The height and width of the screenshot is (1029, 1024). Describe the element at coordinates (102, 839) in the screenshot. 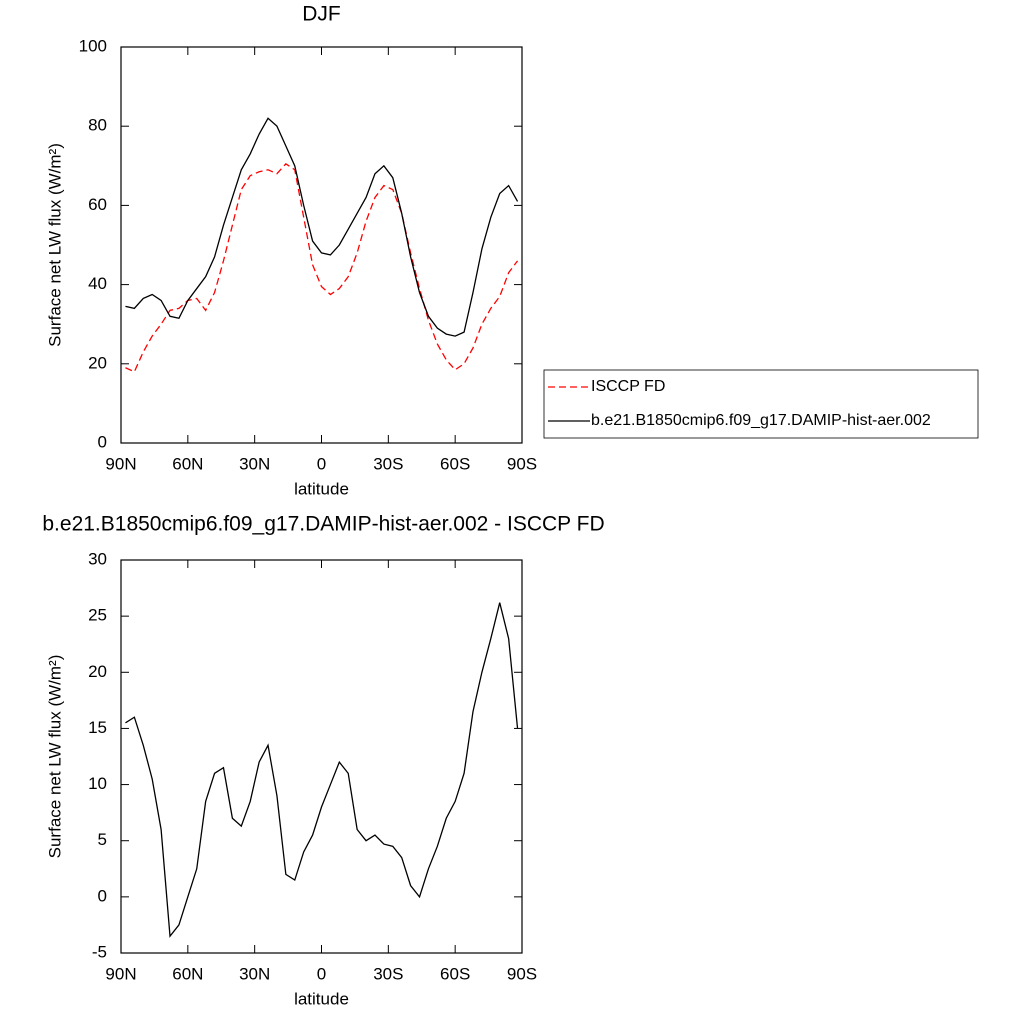

I see `y-tick-label: 5` at that location.